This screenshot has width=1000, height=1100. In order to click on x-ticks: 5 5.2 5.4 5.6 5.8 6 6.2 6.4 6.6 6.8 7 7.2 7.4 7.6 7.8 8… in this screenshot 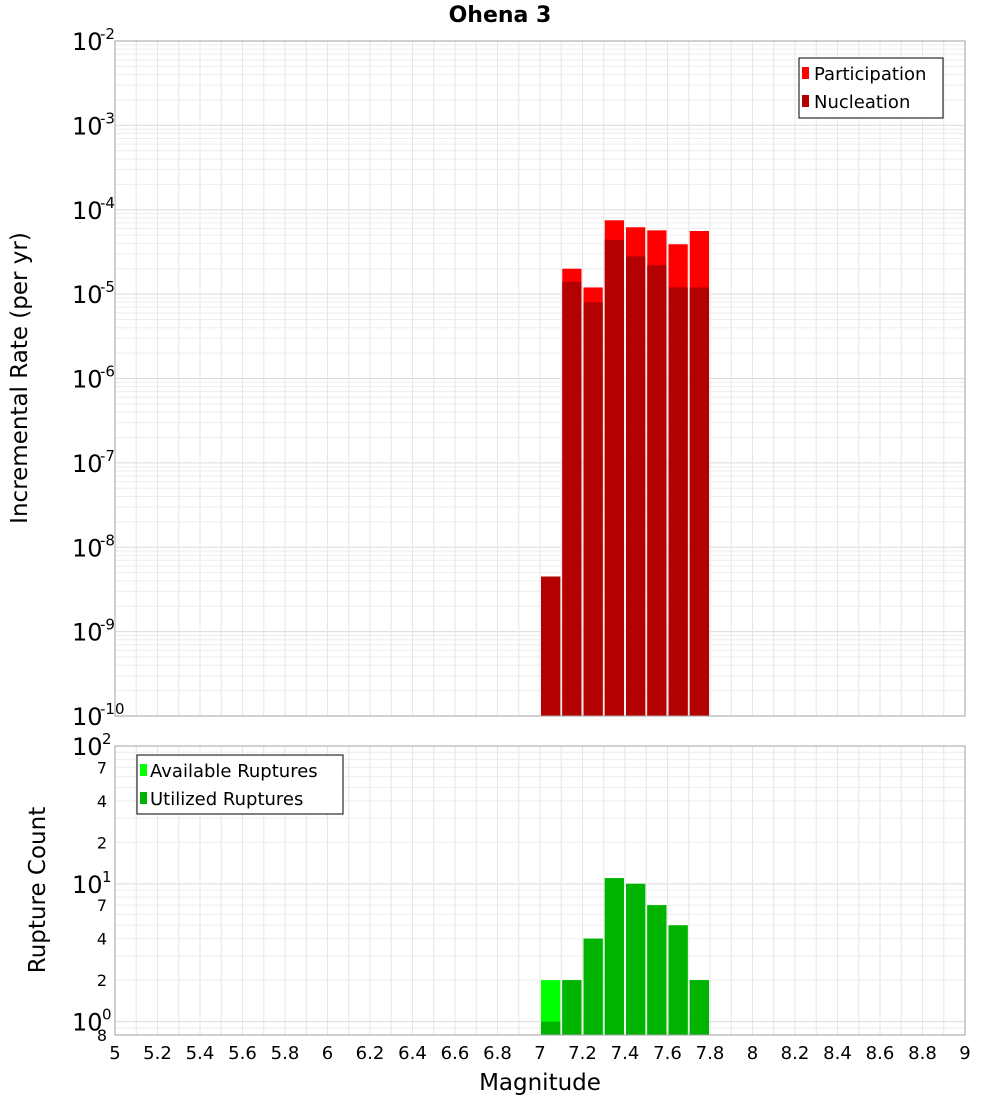, I will do `click(539, 1053)`.